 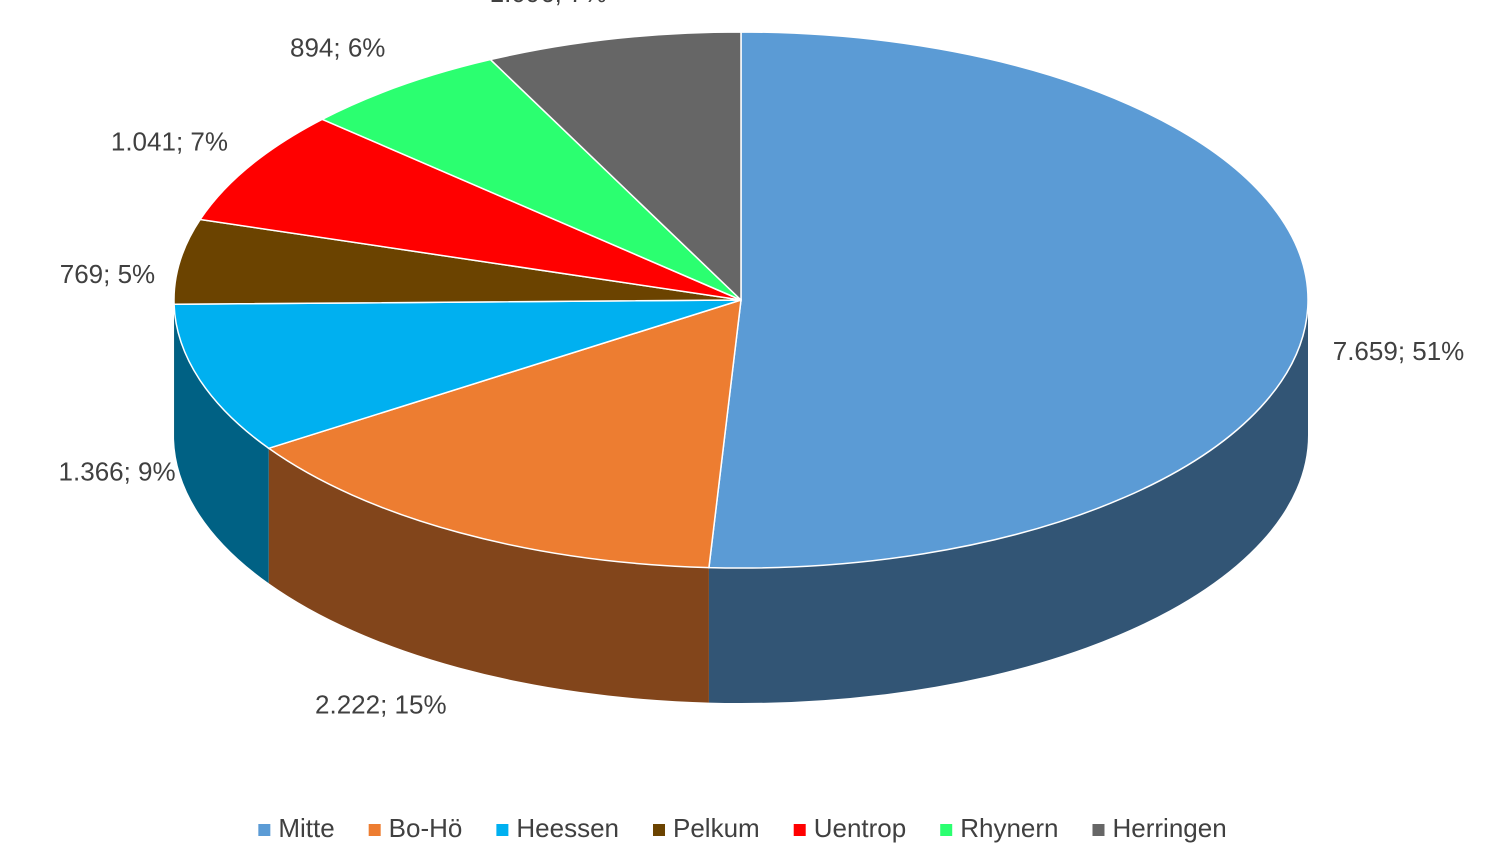 I want to click on data-label: 2.222; 15%, so click(x=381, y=704).